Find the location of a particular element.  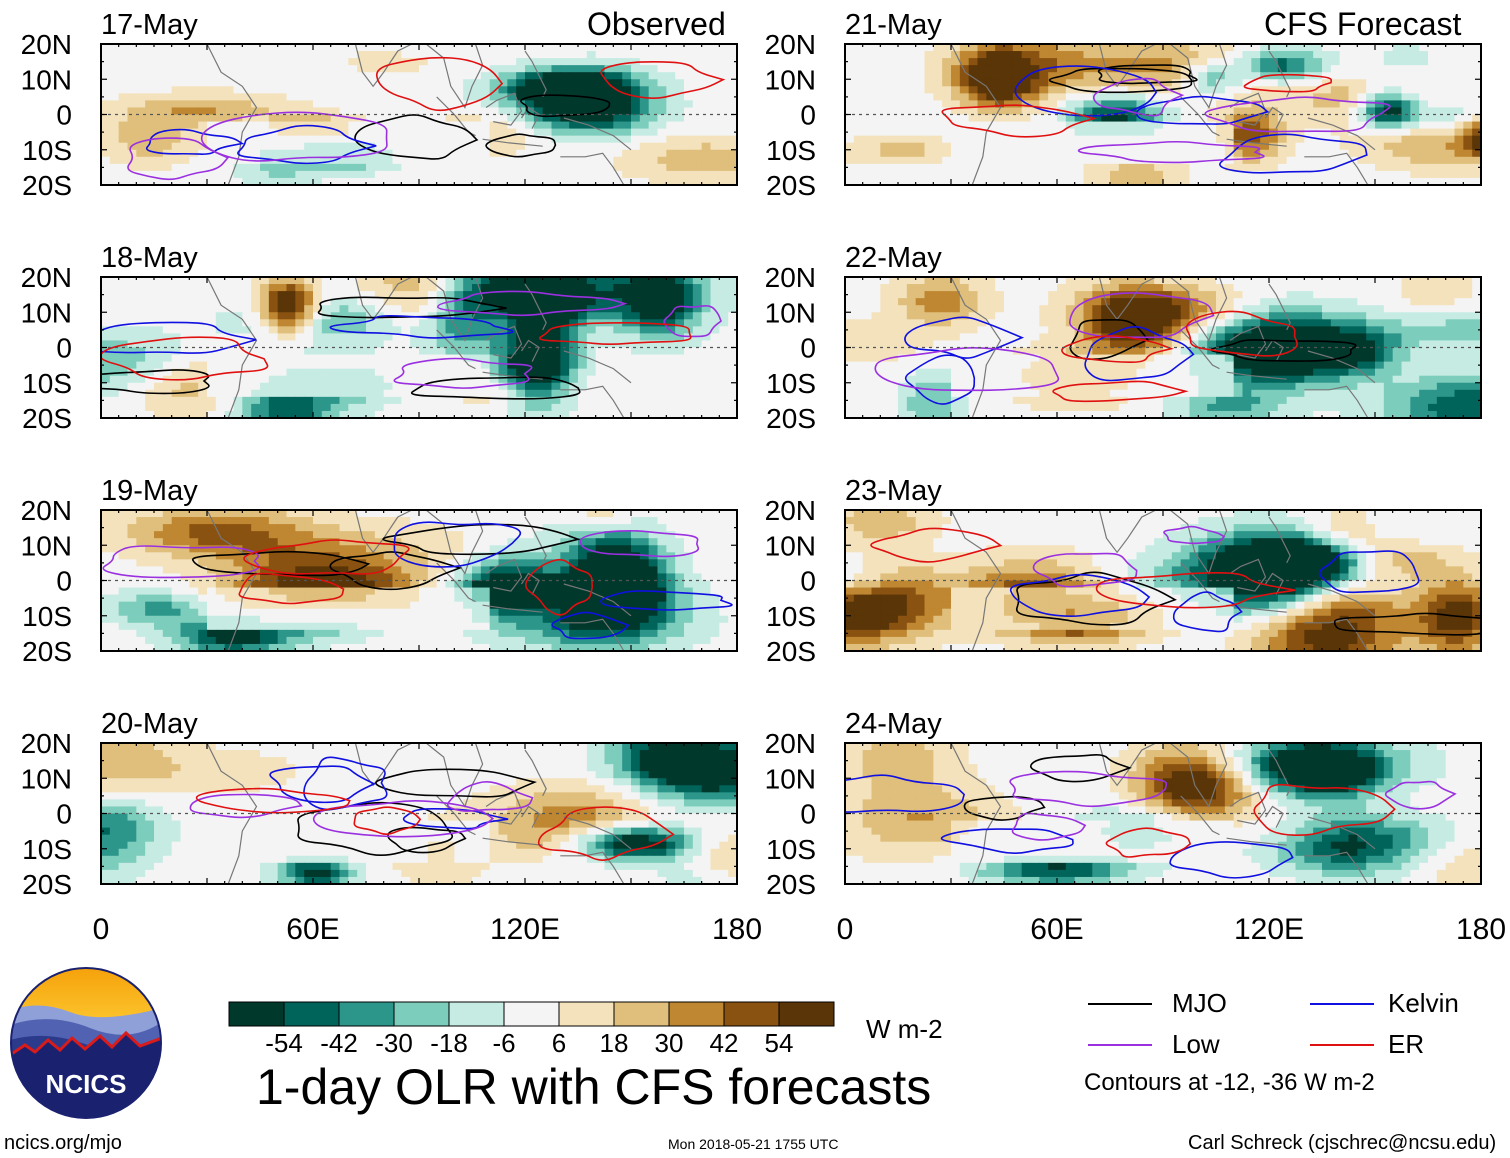

panel-date-label: 19-May is located at coordinates (149, 491).